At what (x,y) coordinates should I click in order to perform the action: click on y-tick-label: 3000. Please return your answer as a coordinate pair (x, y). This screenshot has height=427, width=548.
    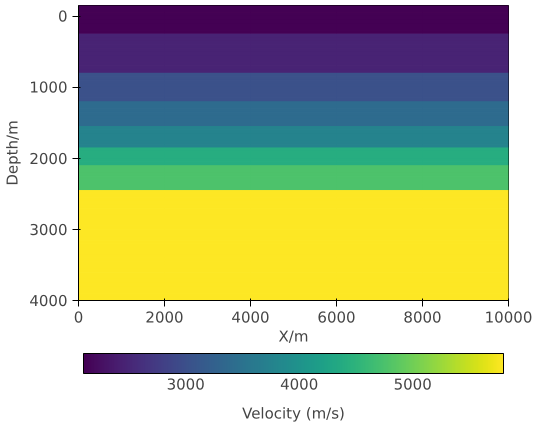
    Looking at the image, I should click on (48, 229).